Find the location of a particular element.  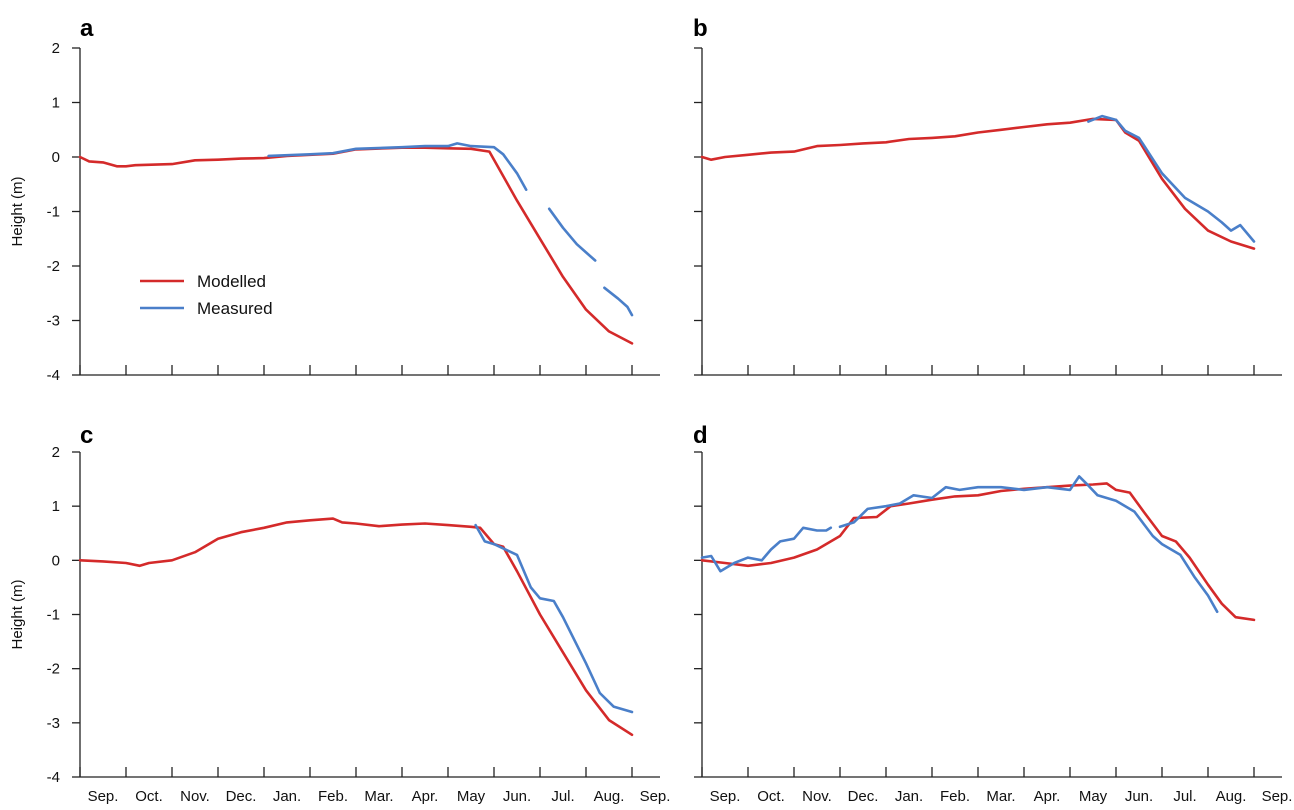

legend: Modelled Measured is located at coordinates (206, 295).